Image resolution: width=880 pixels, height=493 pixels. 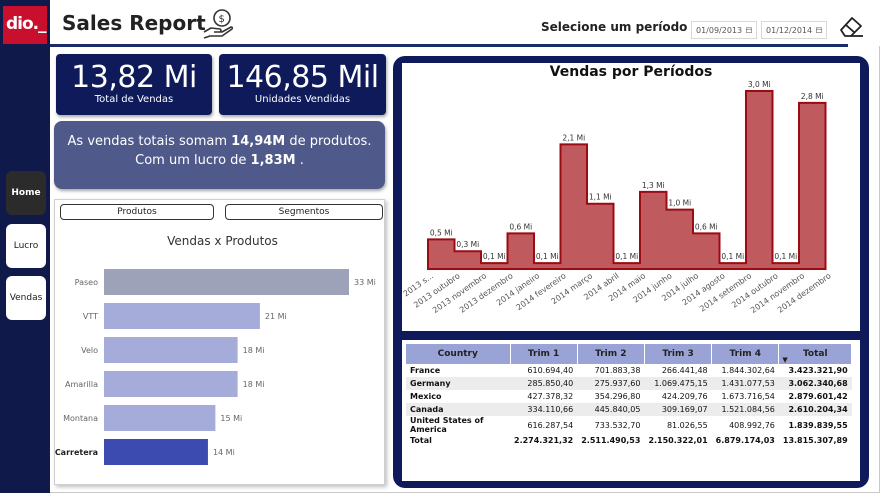 What do you see at coordinates (302, 99) in the screenshot?
I see `kpi-label: Unidades Vendidas` at bounding box center [302, 99].